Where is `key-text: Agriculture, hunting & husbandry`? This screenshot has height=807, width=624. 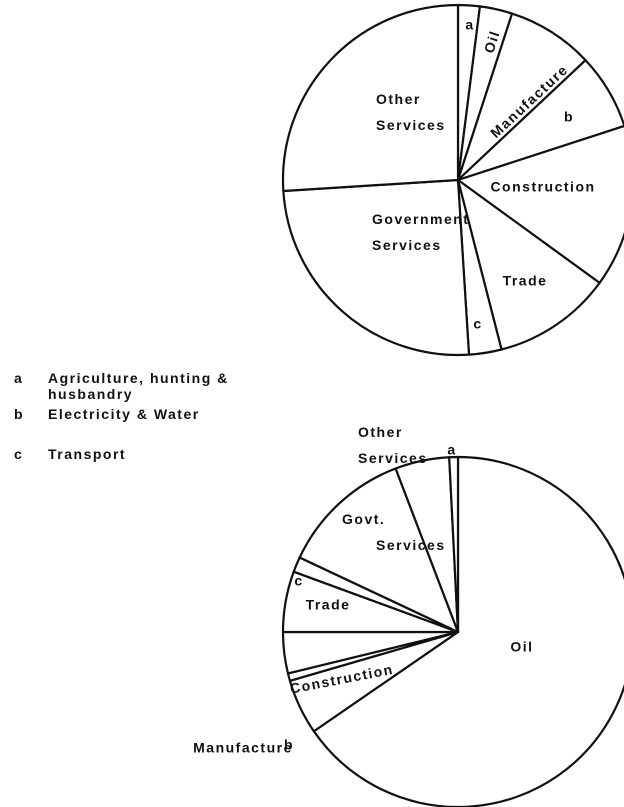
key-text: Agriculture, hunting & husbandry is located at coordinates (138, 386).